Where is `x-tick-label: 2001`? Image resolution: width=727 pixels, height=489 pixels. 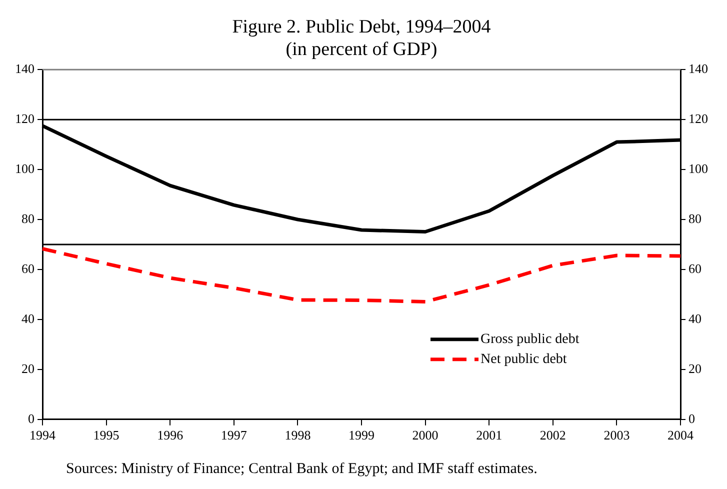
x-tick-label: 2001 is located at coordinates (489, 435).